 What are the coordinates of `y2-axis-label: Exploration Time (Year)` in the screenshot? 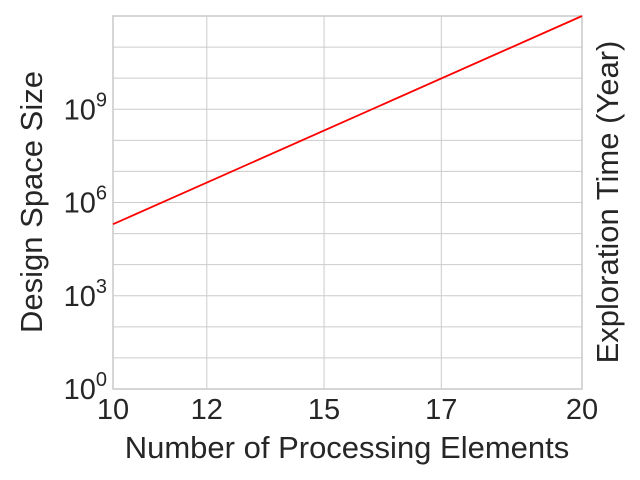 It's located at (607, 202).